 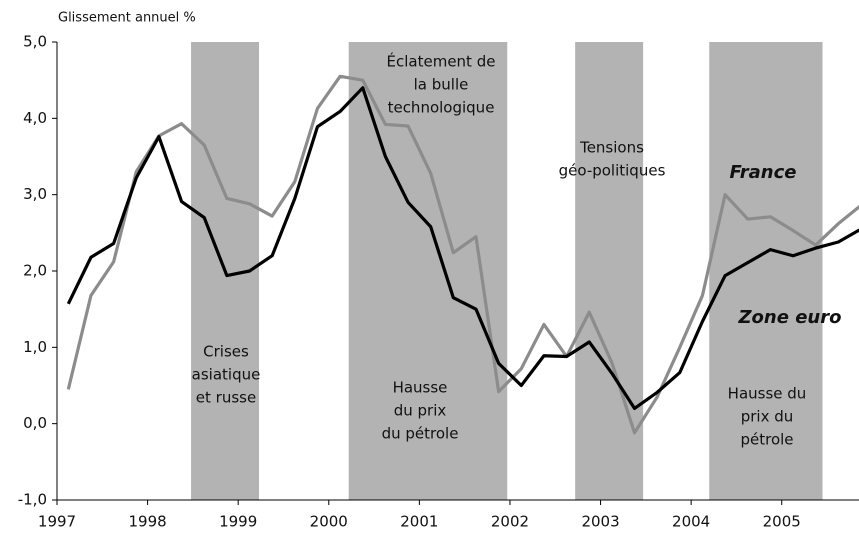 What do you see at coordinates (35, 271) in the screenshot?
I see `y-tick-label: 2,0` at bounding box center [35, 271].